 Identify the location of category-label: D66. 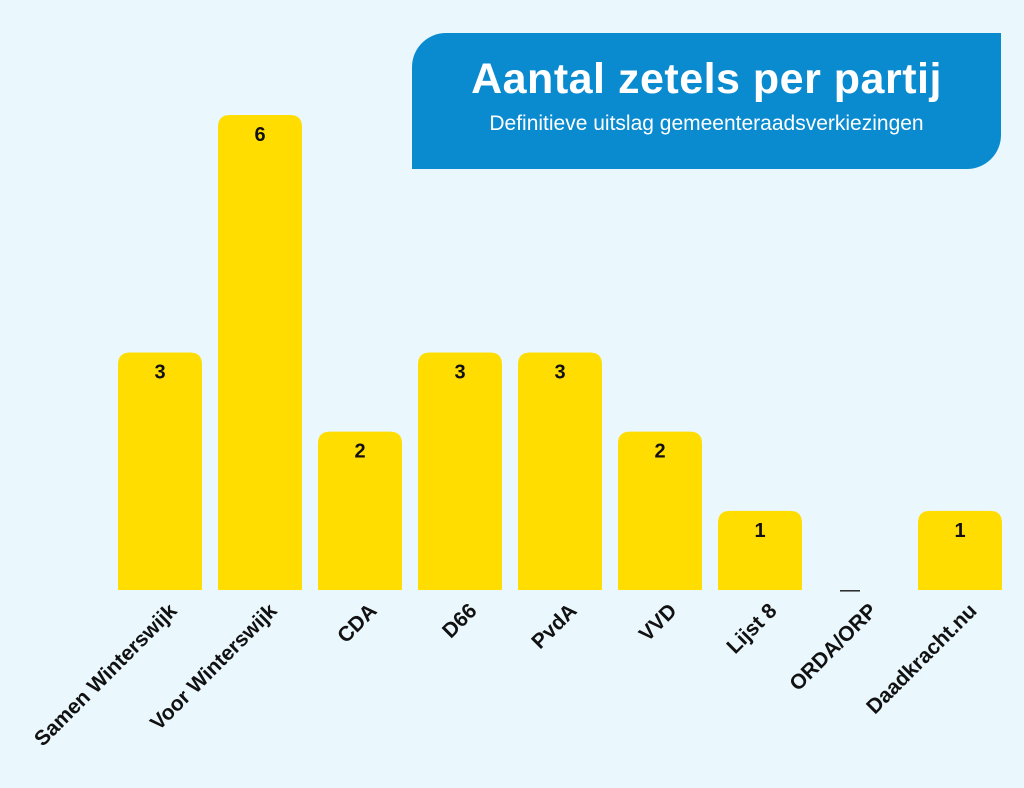
(460, 621).